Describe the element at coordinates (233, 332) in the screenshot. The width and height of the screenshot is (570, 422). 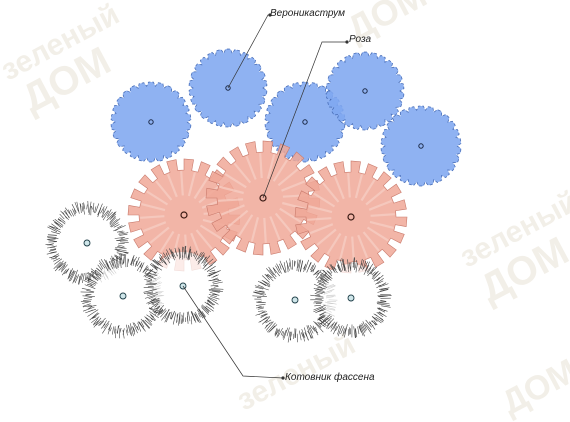
I see `leader-nepeta` at that location.